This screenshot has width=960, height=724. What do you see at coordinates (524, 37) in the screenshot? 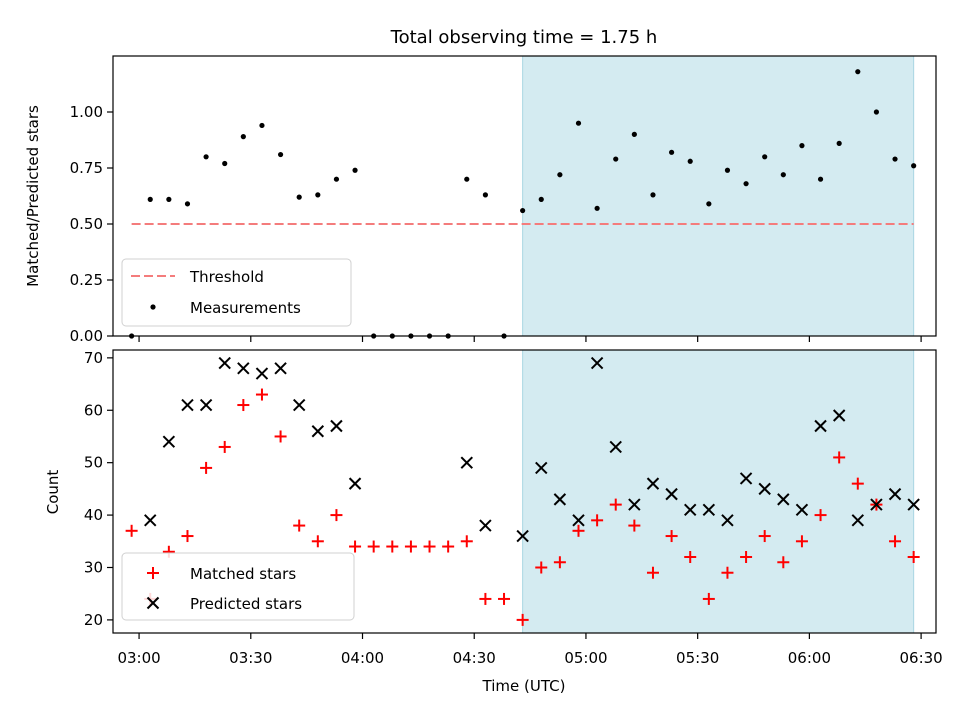
I see `chart-title: Total observing time = 1.75 h` at bounding box center [524, 37].